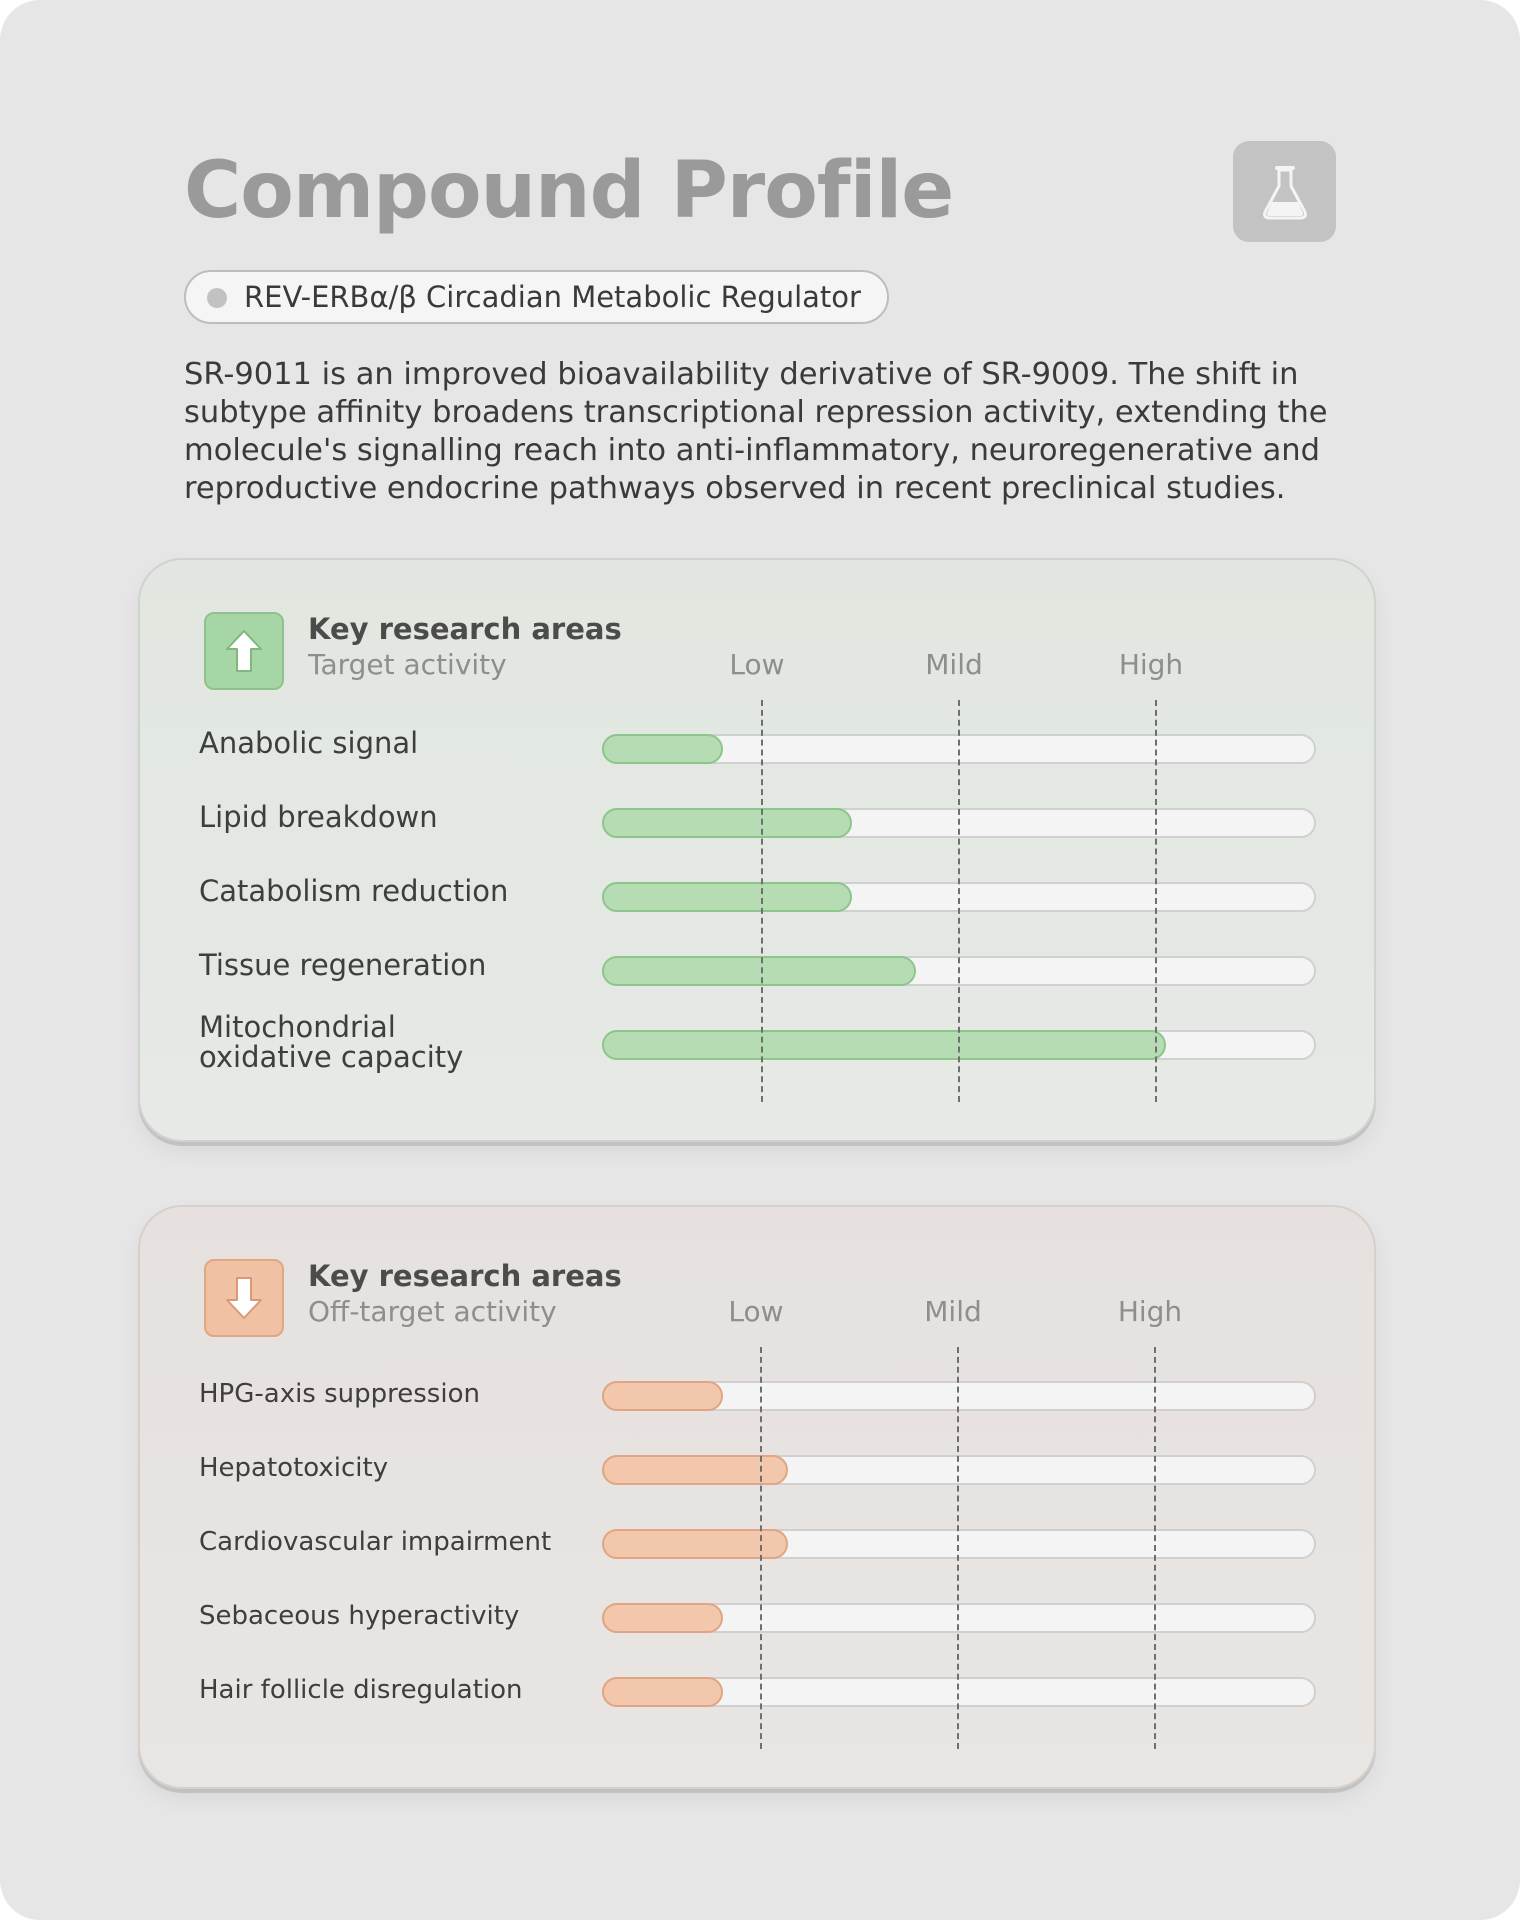 The image size is (1520, 1920). Describe the element at coordinates (375, 1542) in the screenshot. I see `off-target-row-label: Cardiovascular impairment` at that location.